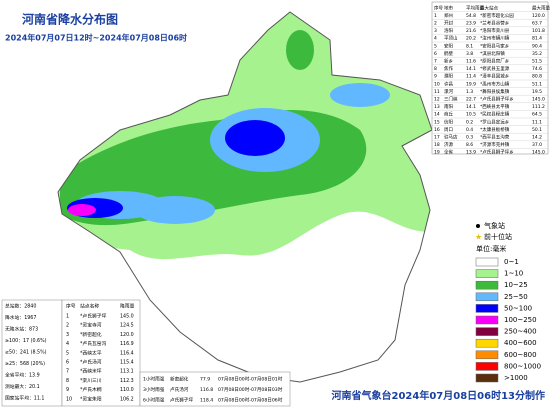 The height and width of the screenshot is (410, 550). I want to click on table-cell: 3.8, so click(469, 54).